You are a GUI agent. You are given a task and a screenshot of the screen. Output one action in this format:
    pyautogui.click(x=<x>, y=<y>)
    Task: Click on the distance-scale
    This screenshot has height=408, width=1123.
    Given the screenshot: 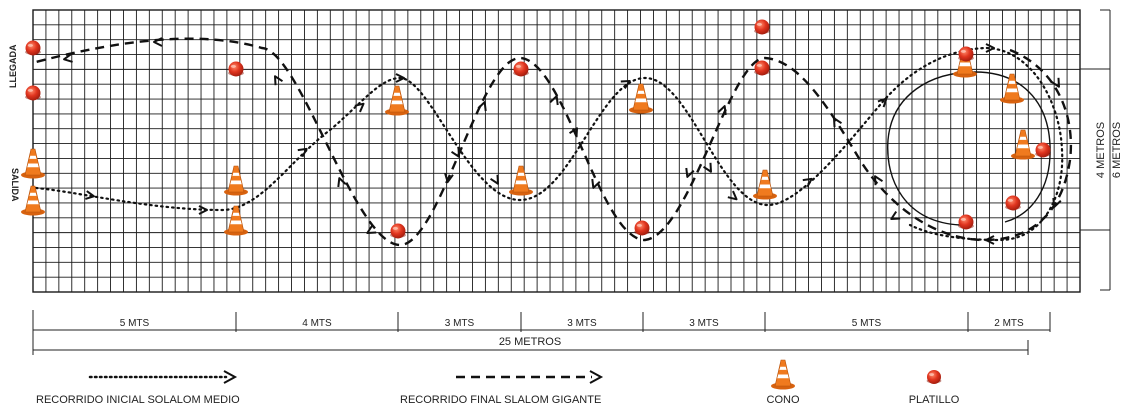 What is the action you would take?
    pyautogui.click(x=541, y=332)
    